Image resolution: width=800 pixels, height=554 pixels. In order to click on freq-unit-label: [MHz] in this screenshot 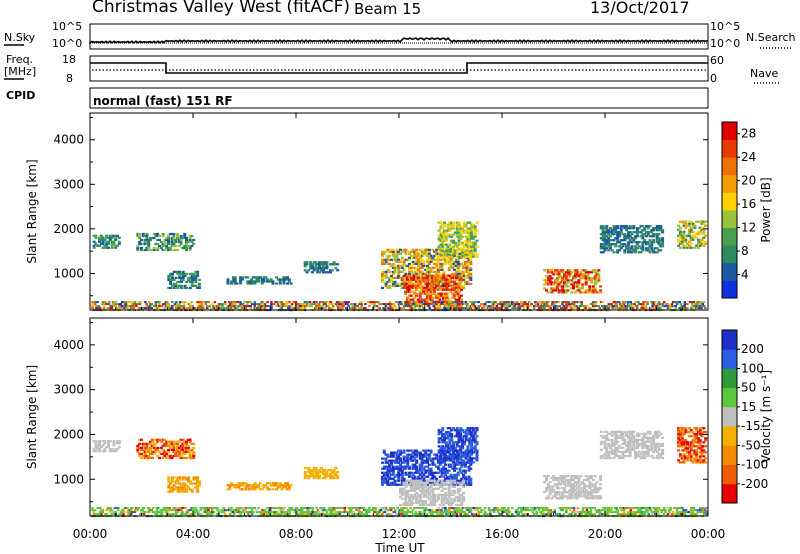, I will do `click(20, 71)`.